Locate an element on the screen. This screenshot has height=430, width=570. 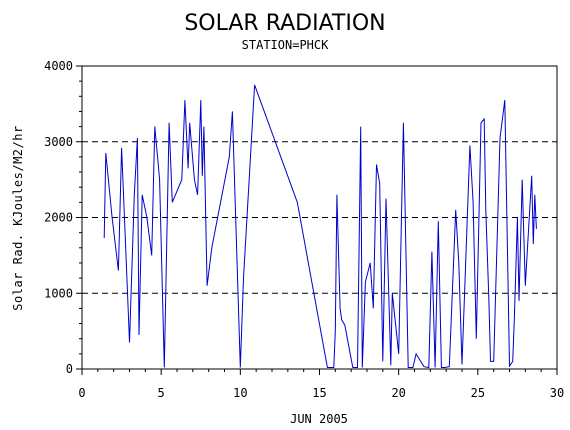
x-tick-label: 20 is located at coordinates (398, 393).